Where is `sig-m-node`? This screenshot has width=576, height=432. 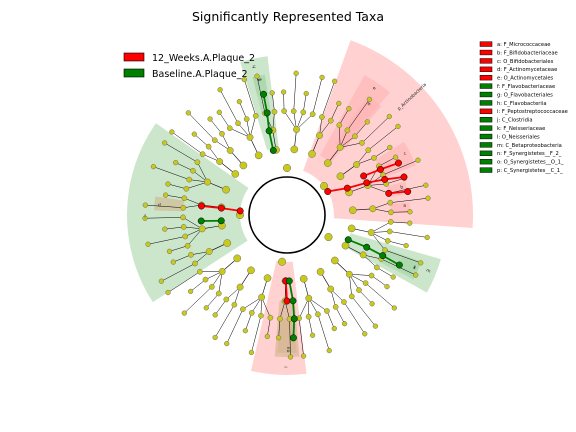 sig-m-node is located at coordinates (383, 256).